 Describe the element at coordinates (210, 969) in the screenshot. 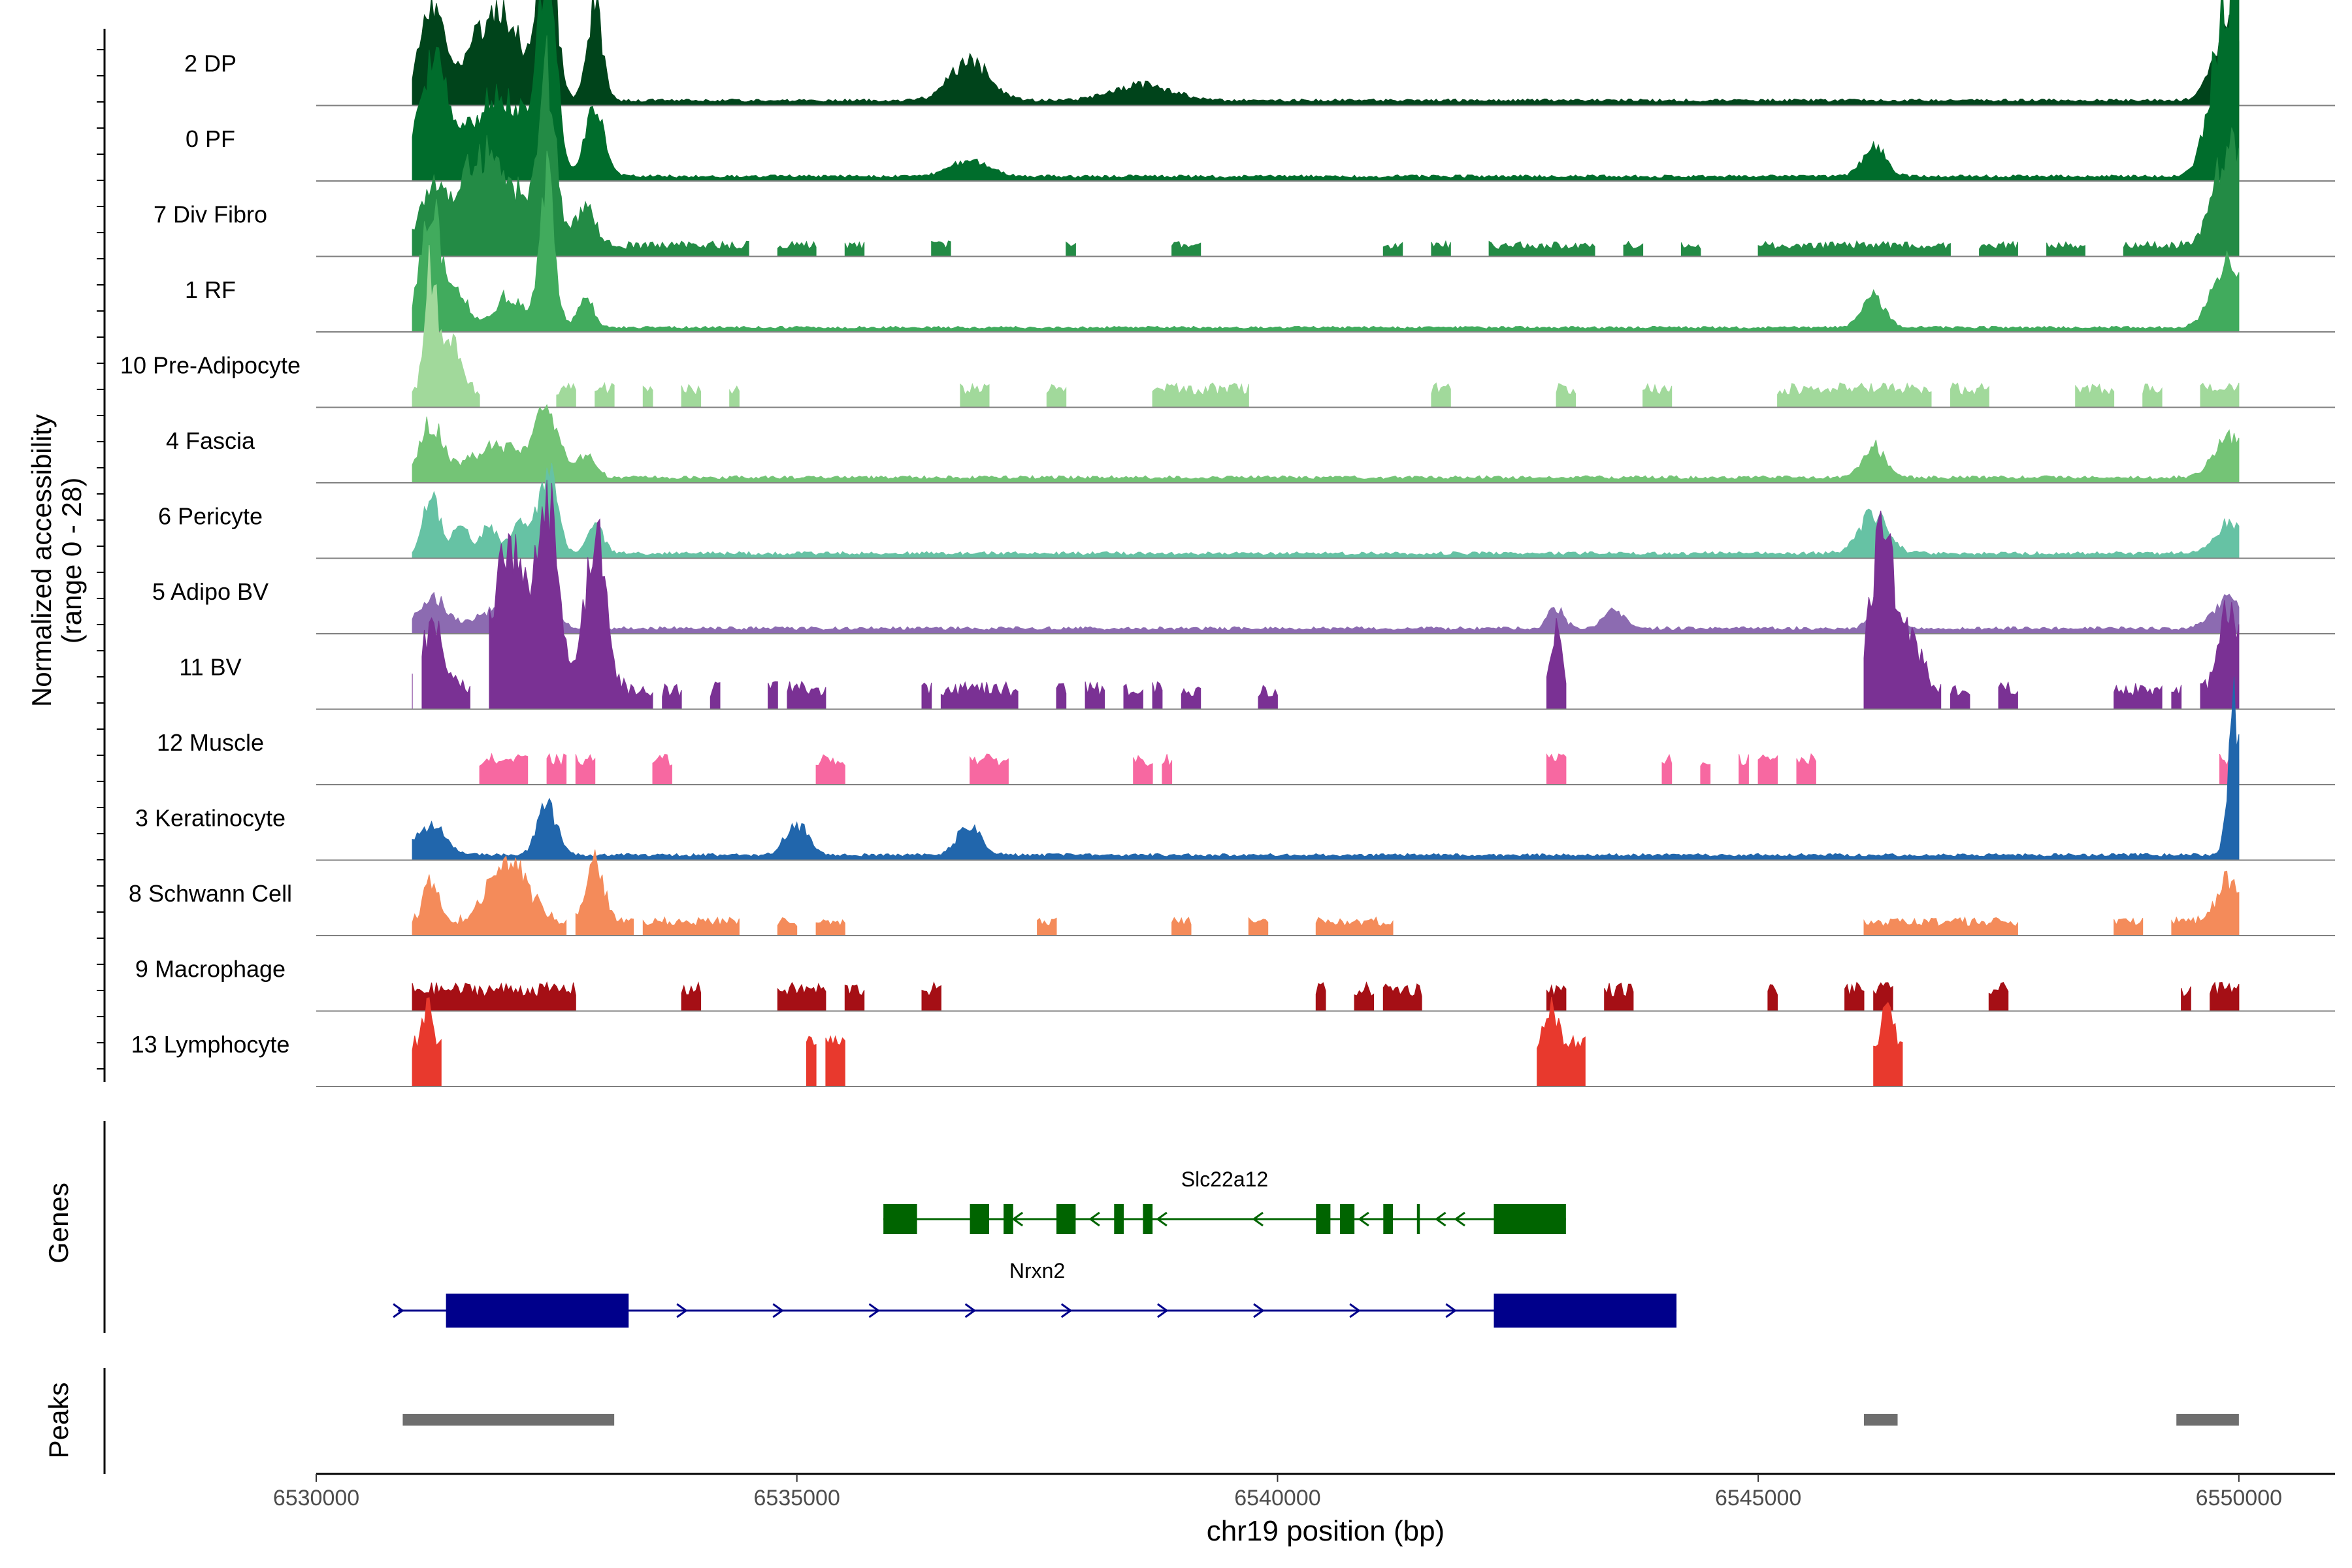

I see `track-label: 9 Macrophage` at that location.